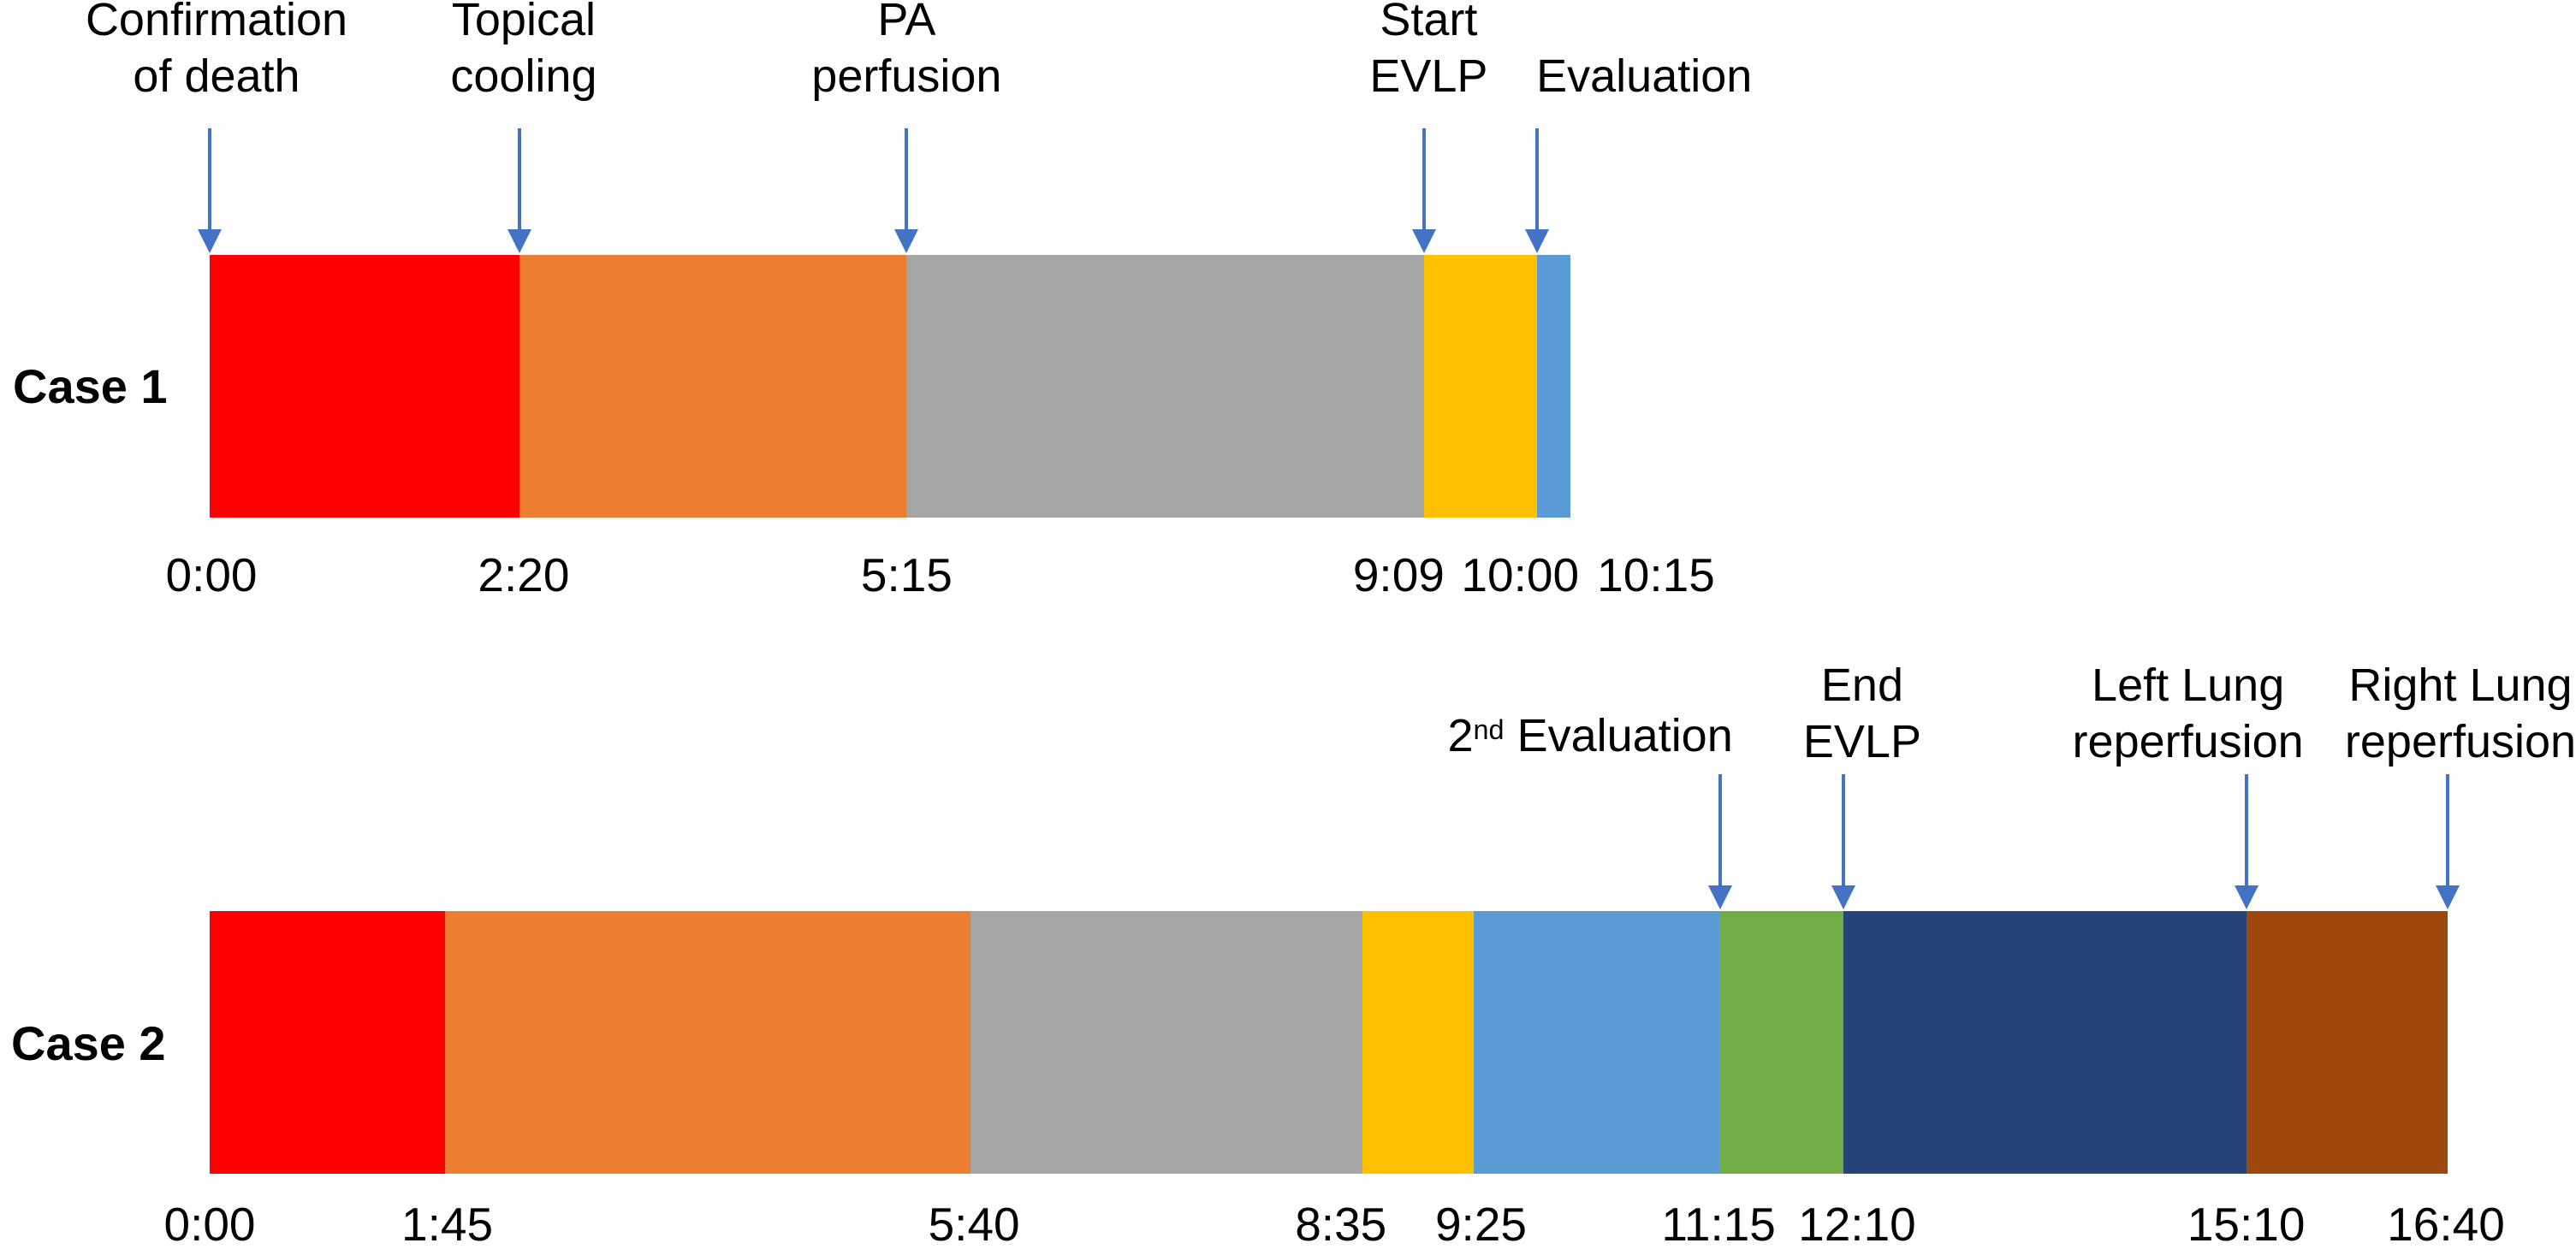 The height and width of the screenshot is (1249, 2576). I want to click on time-tick-label: 5:40, so click(974, 1223).